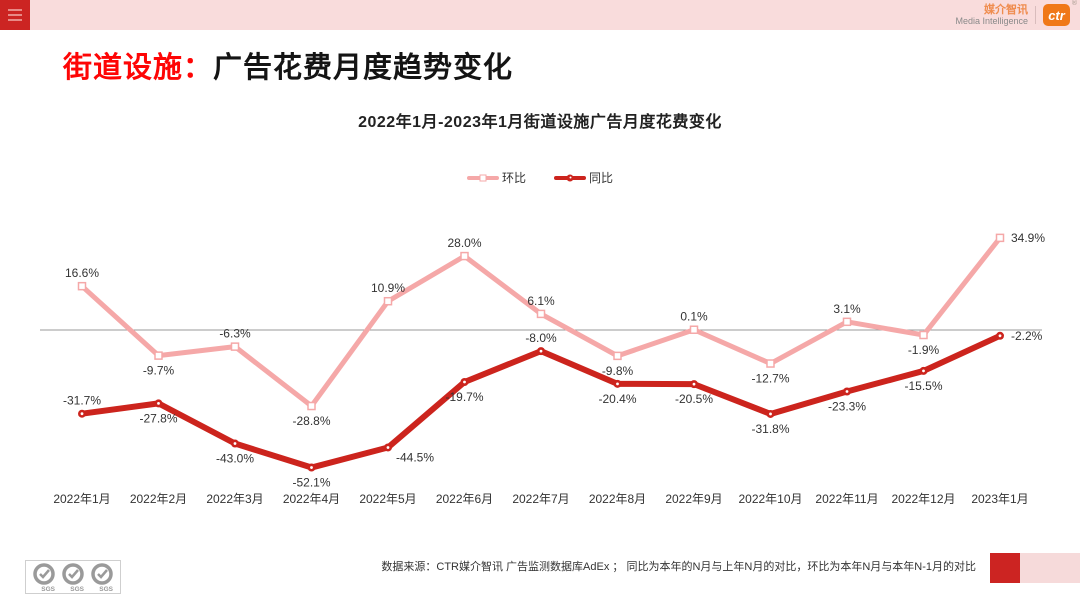 Image resolution: width=1080 pixels, height=608 pixels. I want to click on brand-divider, so click(1035, 15).